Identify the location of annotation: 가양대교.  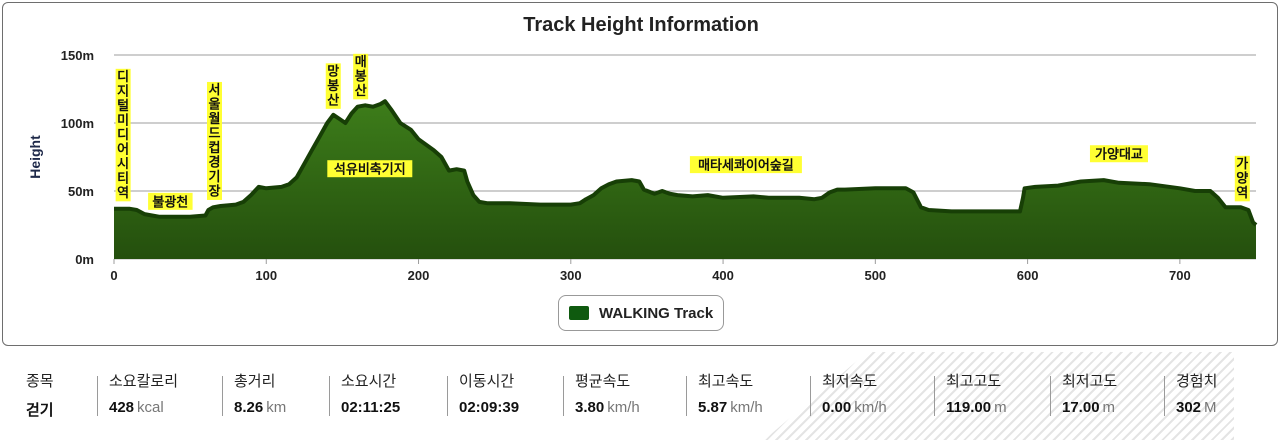
(1118, 154).